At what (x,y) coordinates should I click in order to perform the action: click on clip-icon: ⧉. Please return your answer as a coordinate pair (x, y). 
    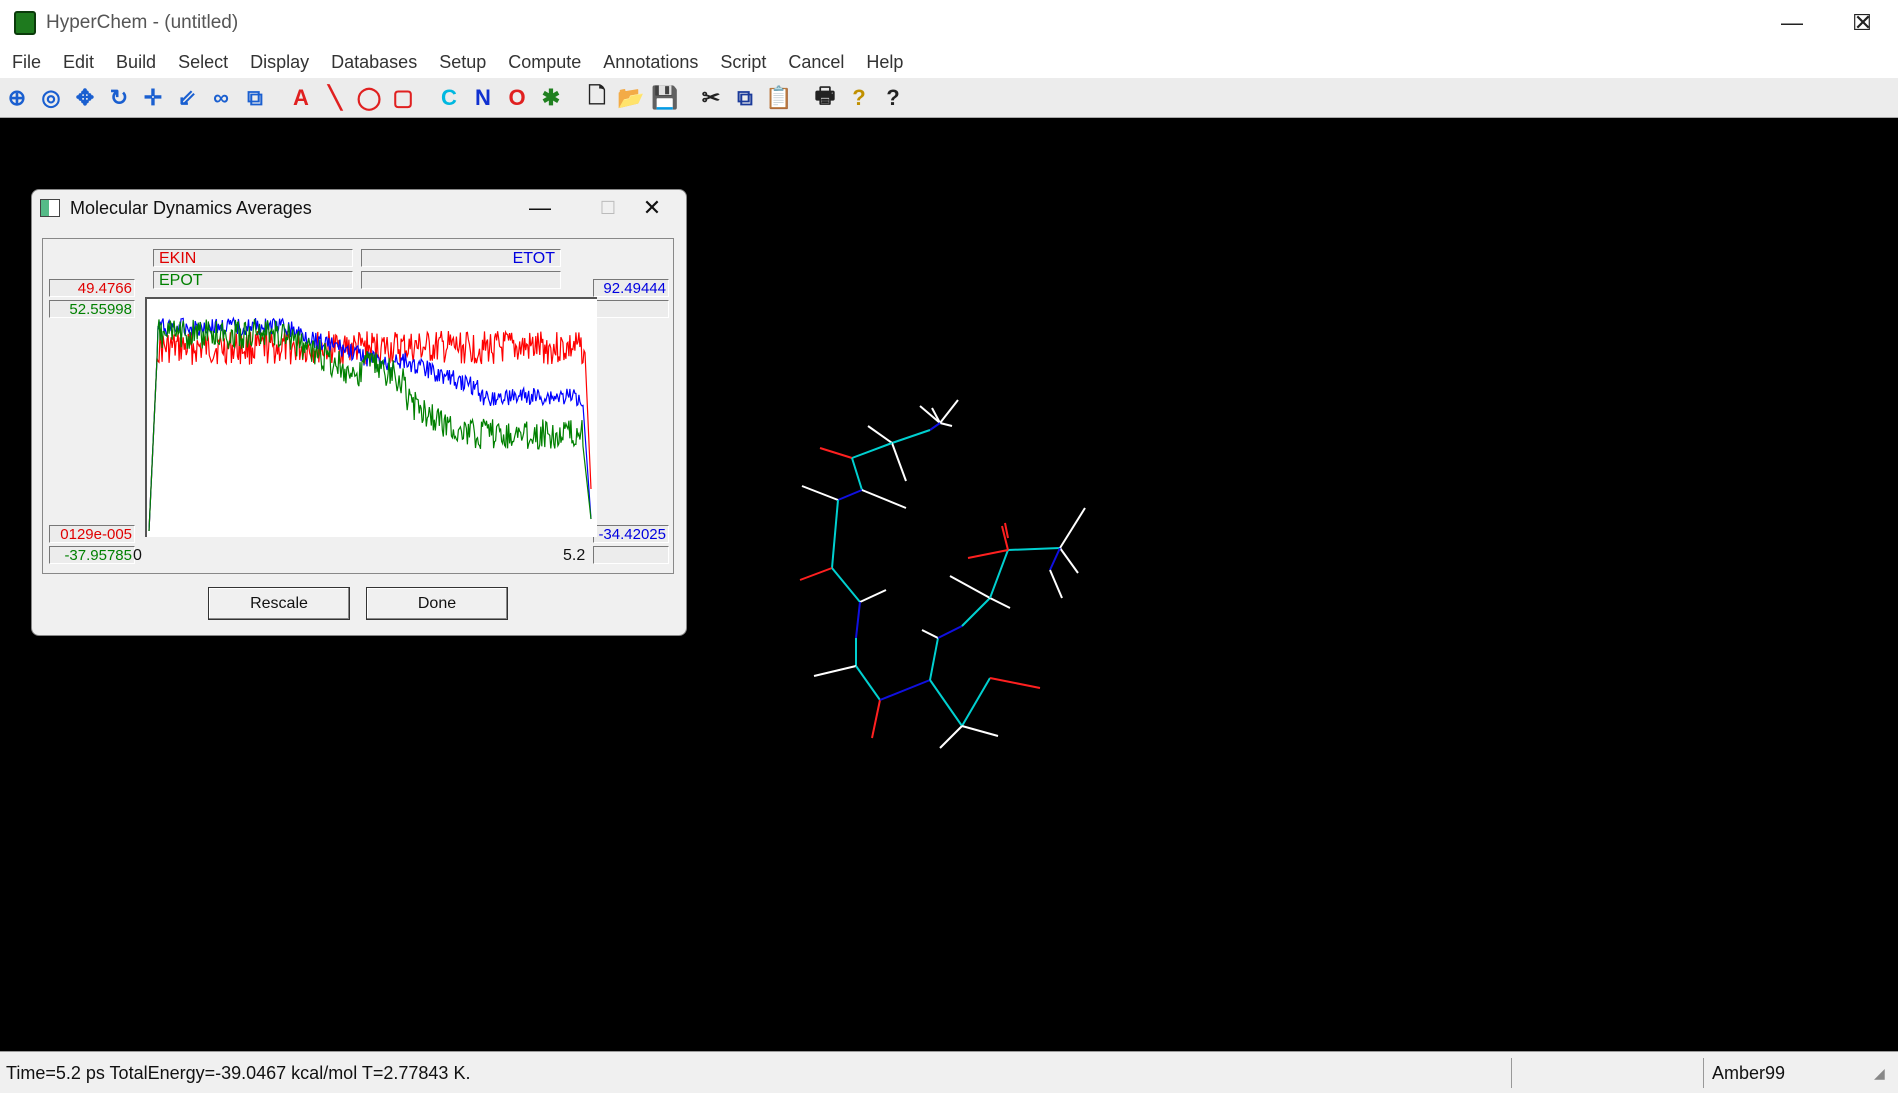
    Looking at the image, I should click on (255, 97).